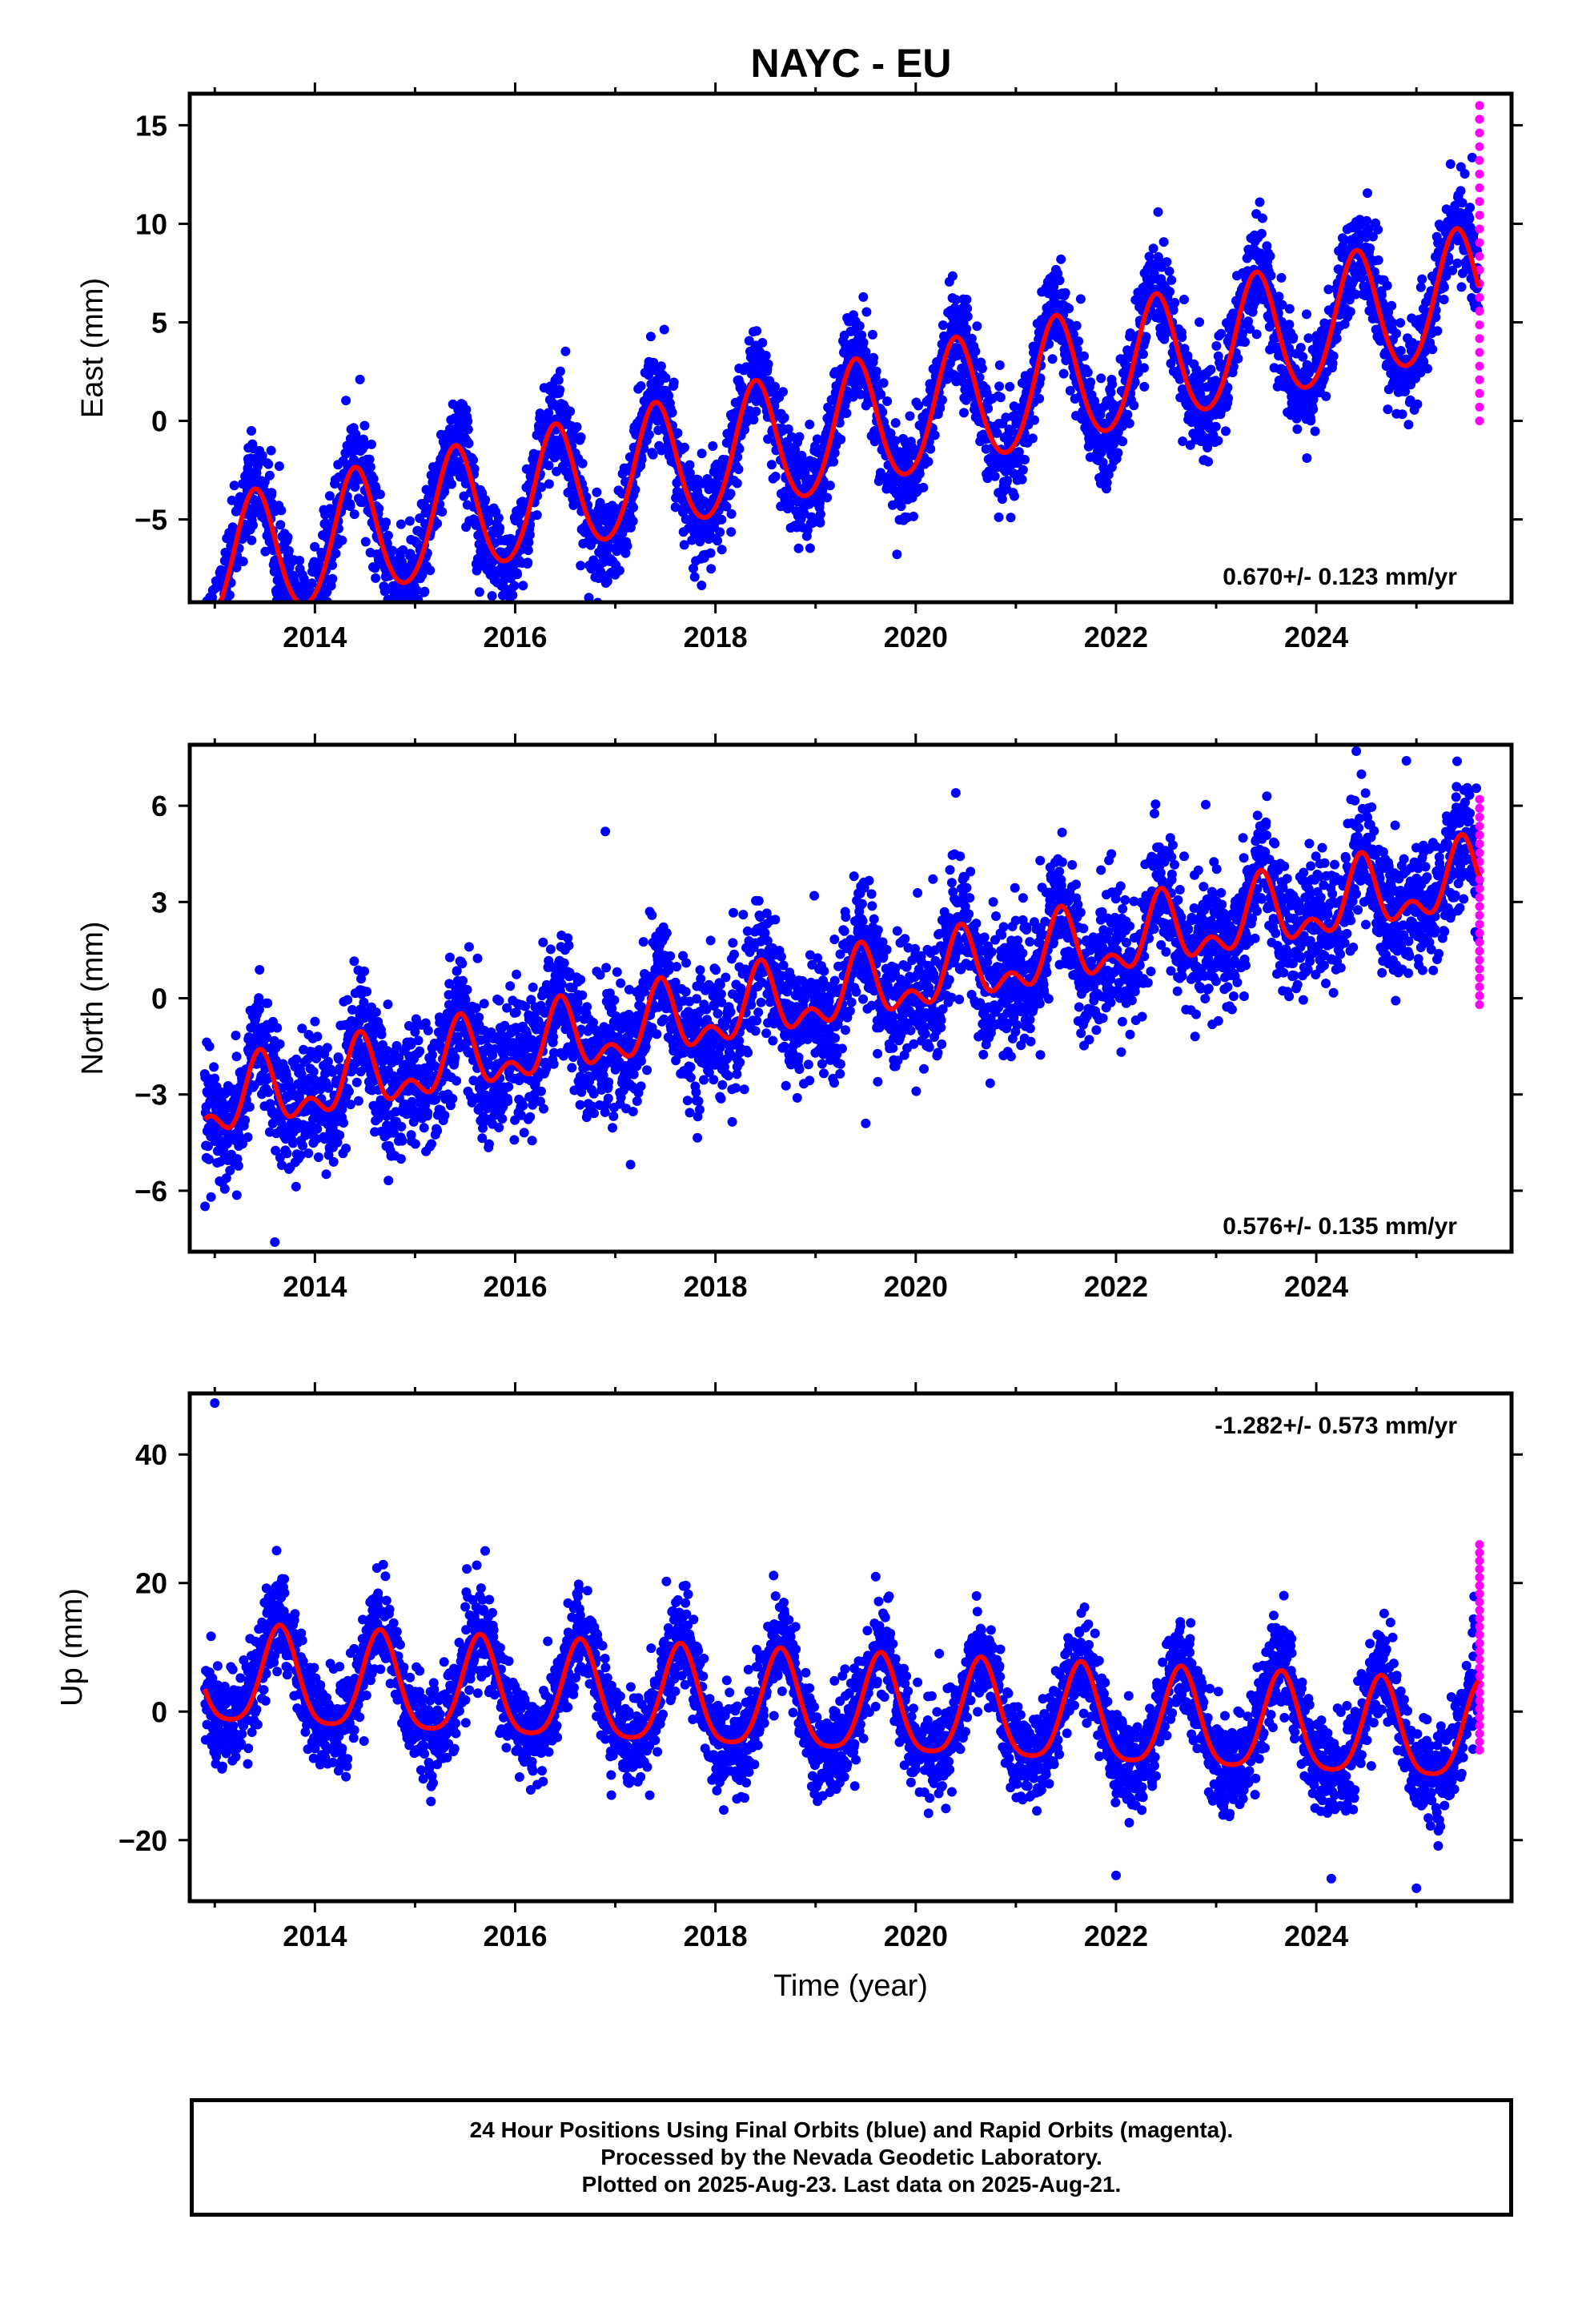 Image resolution: width=1582 pixels, height=2324 pixels. What do you see at coordinates (151, 520) in the screenshot?
I see `y-tick-label: −5` at bounding box center [151, 520].